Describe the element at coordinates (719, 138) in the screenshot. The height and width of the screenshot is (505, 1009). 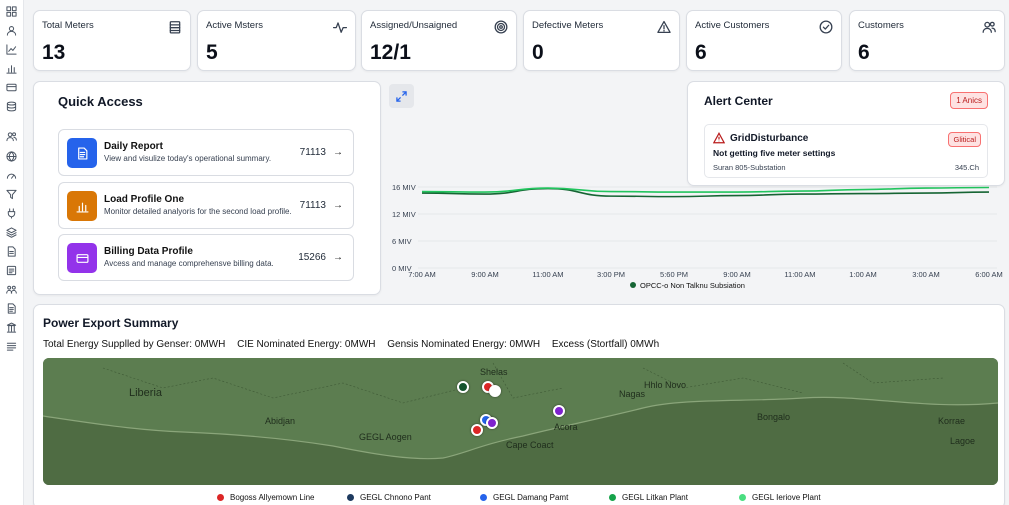
I see `warning-icon` at that location.